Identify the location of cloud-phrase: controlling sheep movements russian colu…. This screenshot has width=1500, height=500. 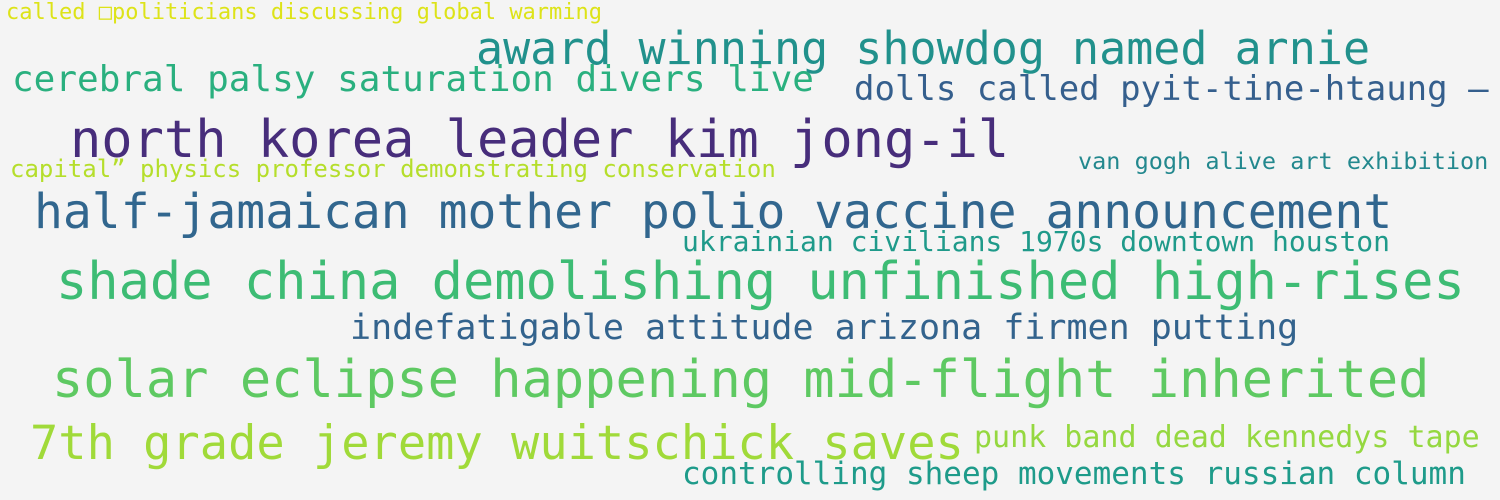
(1074, 474).